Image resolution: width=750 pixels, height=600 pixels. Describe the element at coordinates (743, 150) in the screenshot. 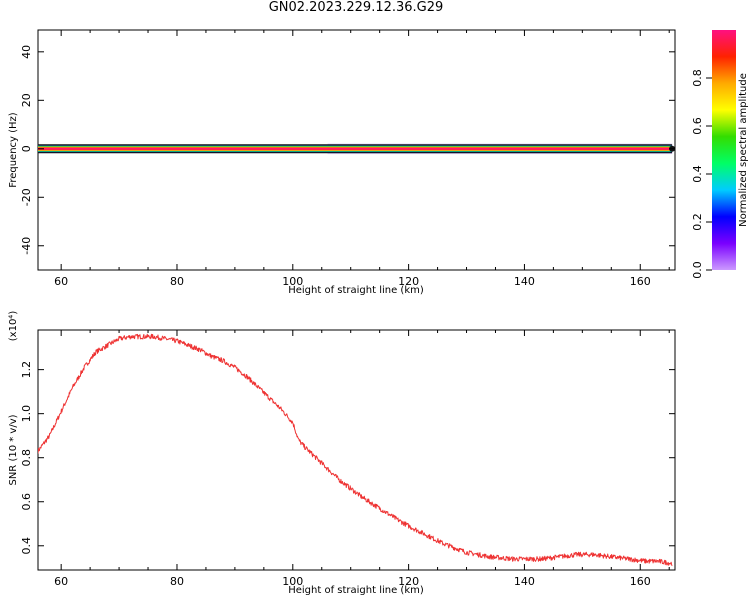

I see `colorbar-label: Normalized spectral amplitude` at that location.